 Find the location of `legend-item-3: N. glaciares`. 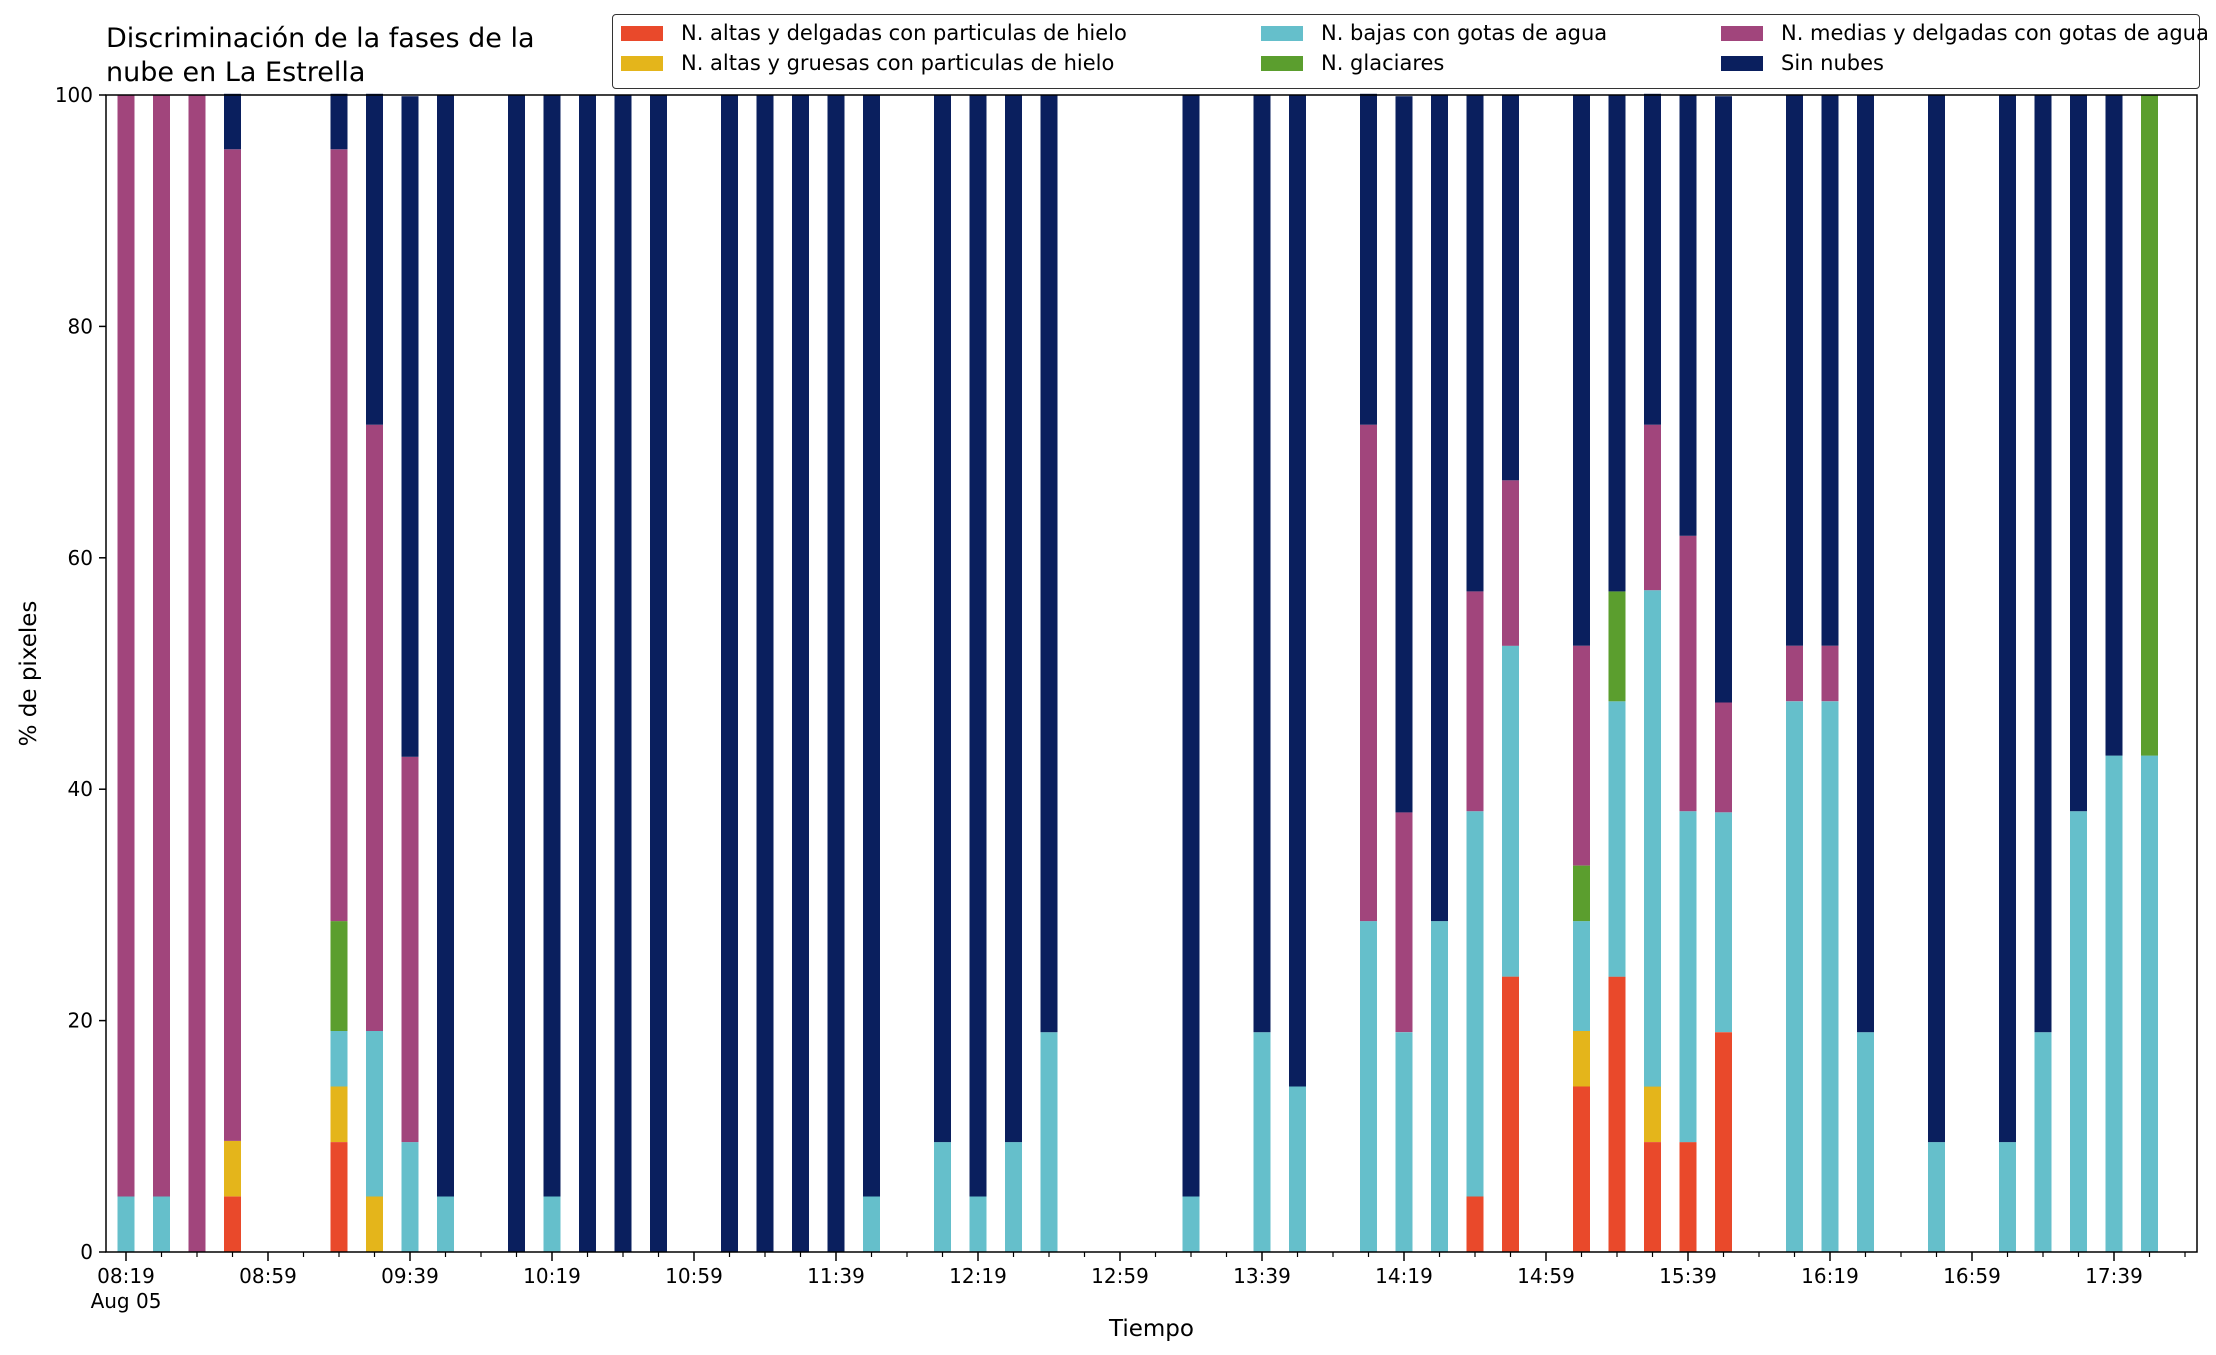

legend-item-3: N. glaciares is located at coordinates (1352, 63).